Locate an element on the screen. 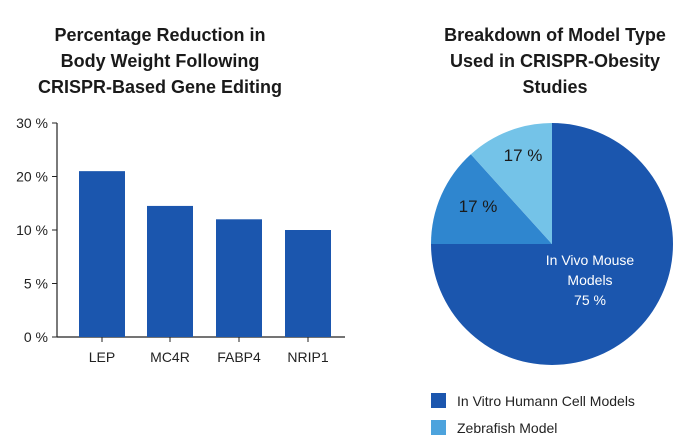  bar-mc4r is located at coordinates (170, 271).